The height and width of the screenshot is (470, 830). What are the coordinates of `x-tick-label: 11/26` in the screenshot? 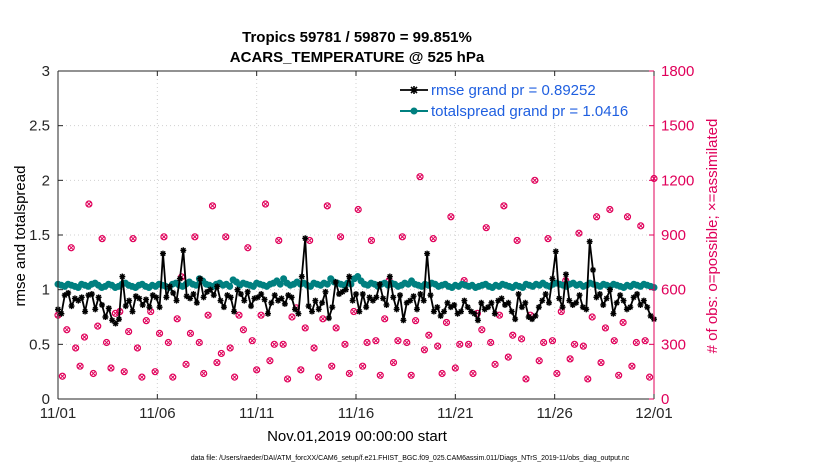 It's located at (554, 413).